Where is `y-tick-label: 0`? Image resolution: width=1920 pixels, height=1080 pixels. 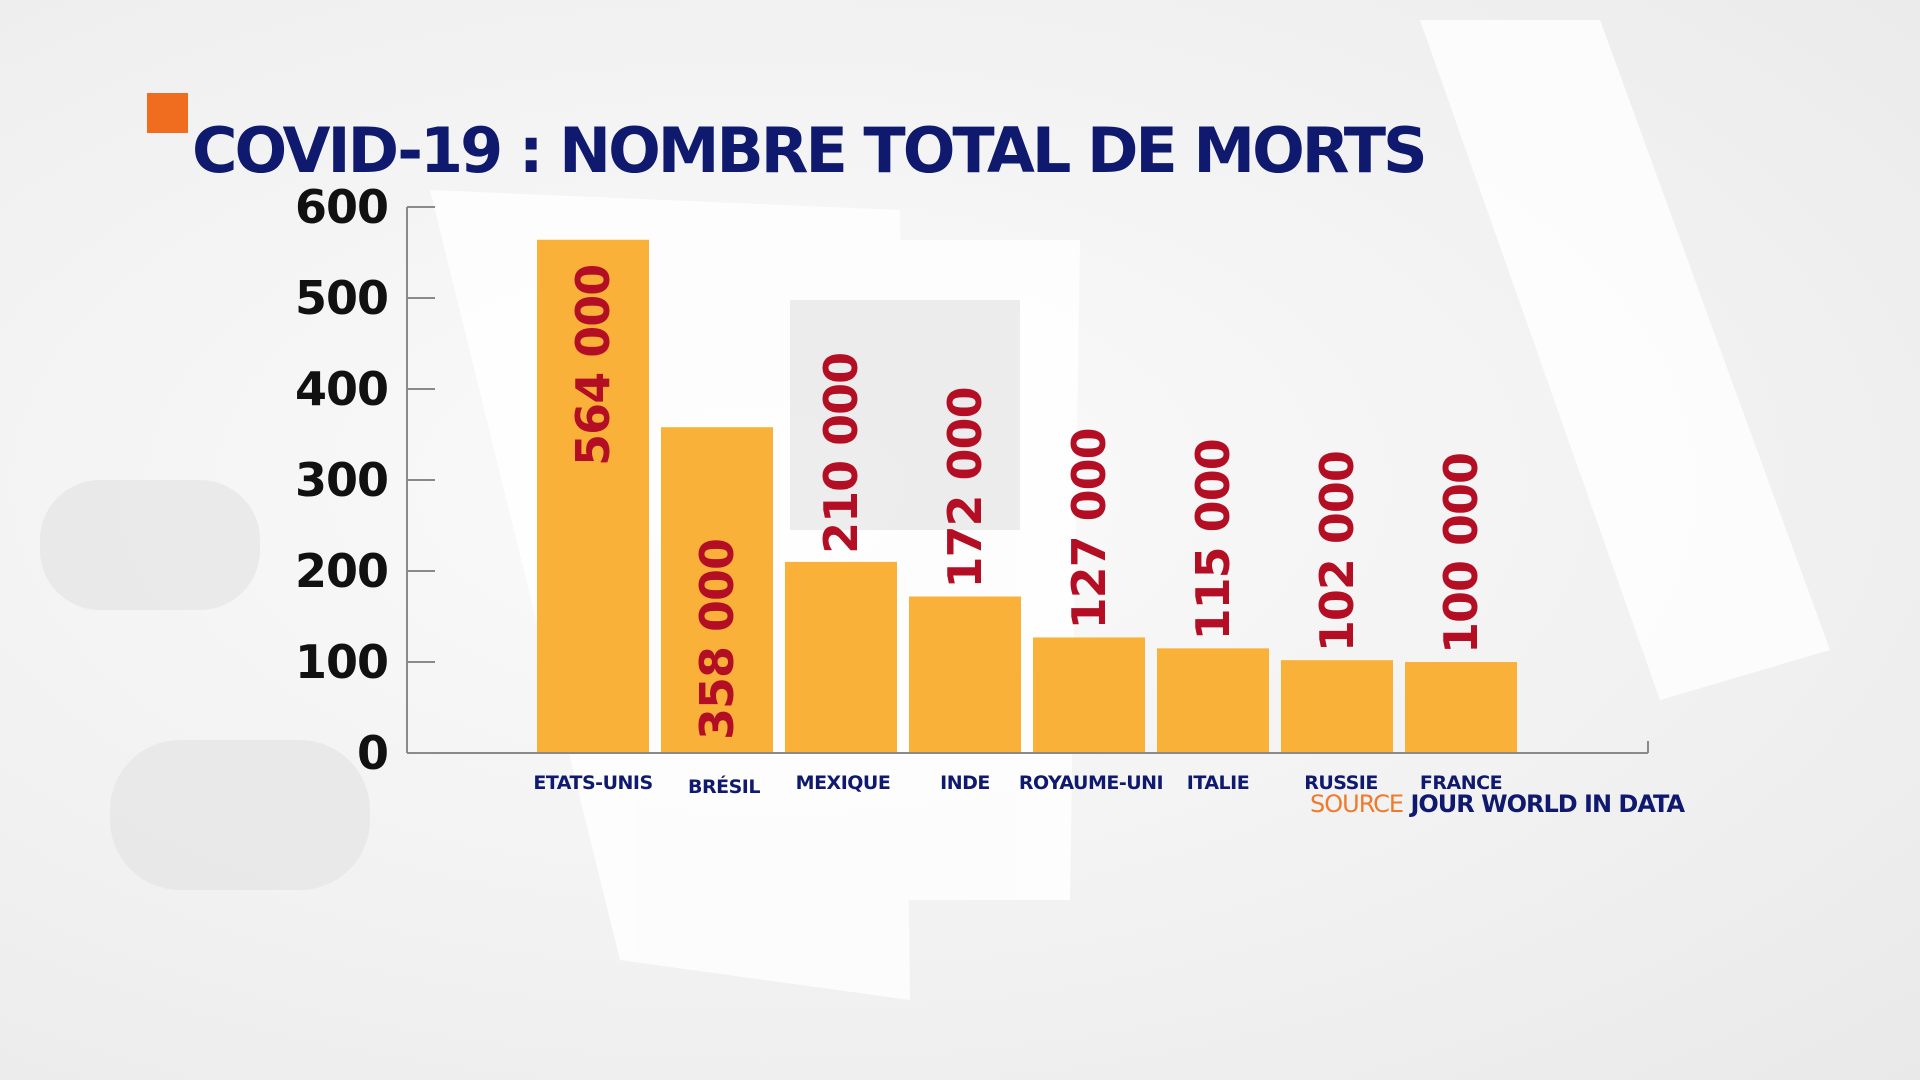
y-tick-label: 0 is located at coordinates (372, 753).